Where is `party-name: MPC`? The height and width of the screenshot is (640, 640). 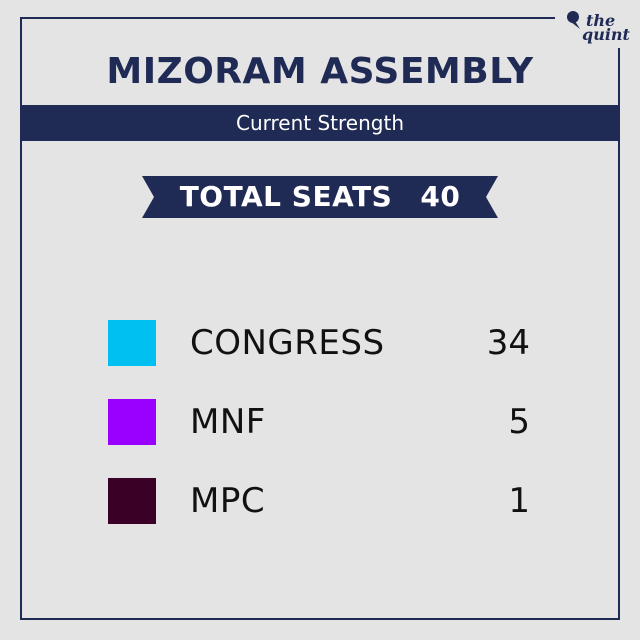
party-name: MPC is located at coordinates (228, 501).